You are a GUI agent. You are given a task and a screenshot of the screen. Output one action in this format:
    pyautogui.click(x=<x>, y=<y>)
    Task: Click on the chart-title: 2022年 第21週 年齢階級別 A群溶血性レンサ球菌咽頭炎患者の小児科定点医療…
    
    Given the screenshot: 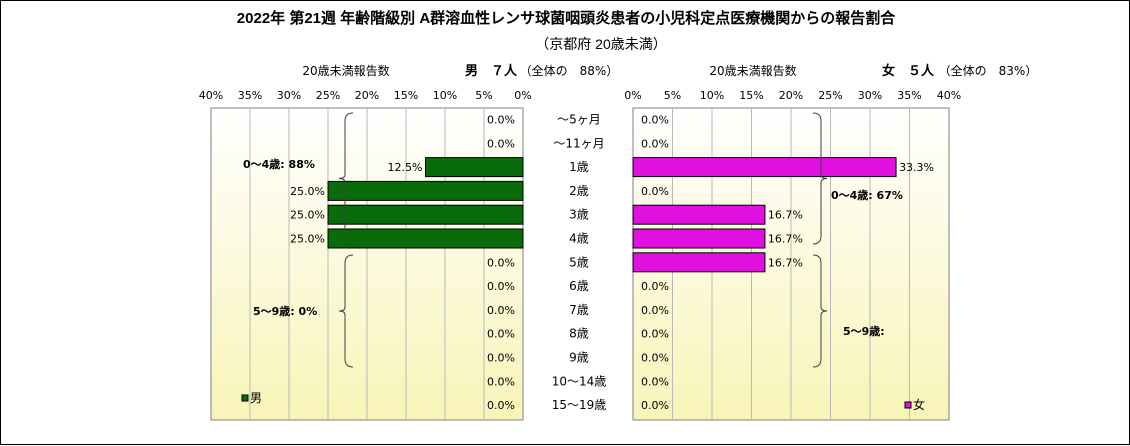 What is the action you would take?
    pyautogui.click(x=566, y=18)
    